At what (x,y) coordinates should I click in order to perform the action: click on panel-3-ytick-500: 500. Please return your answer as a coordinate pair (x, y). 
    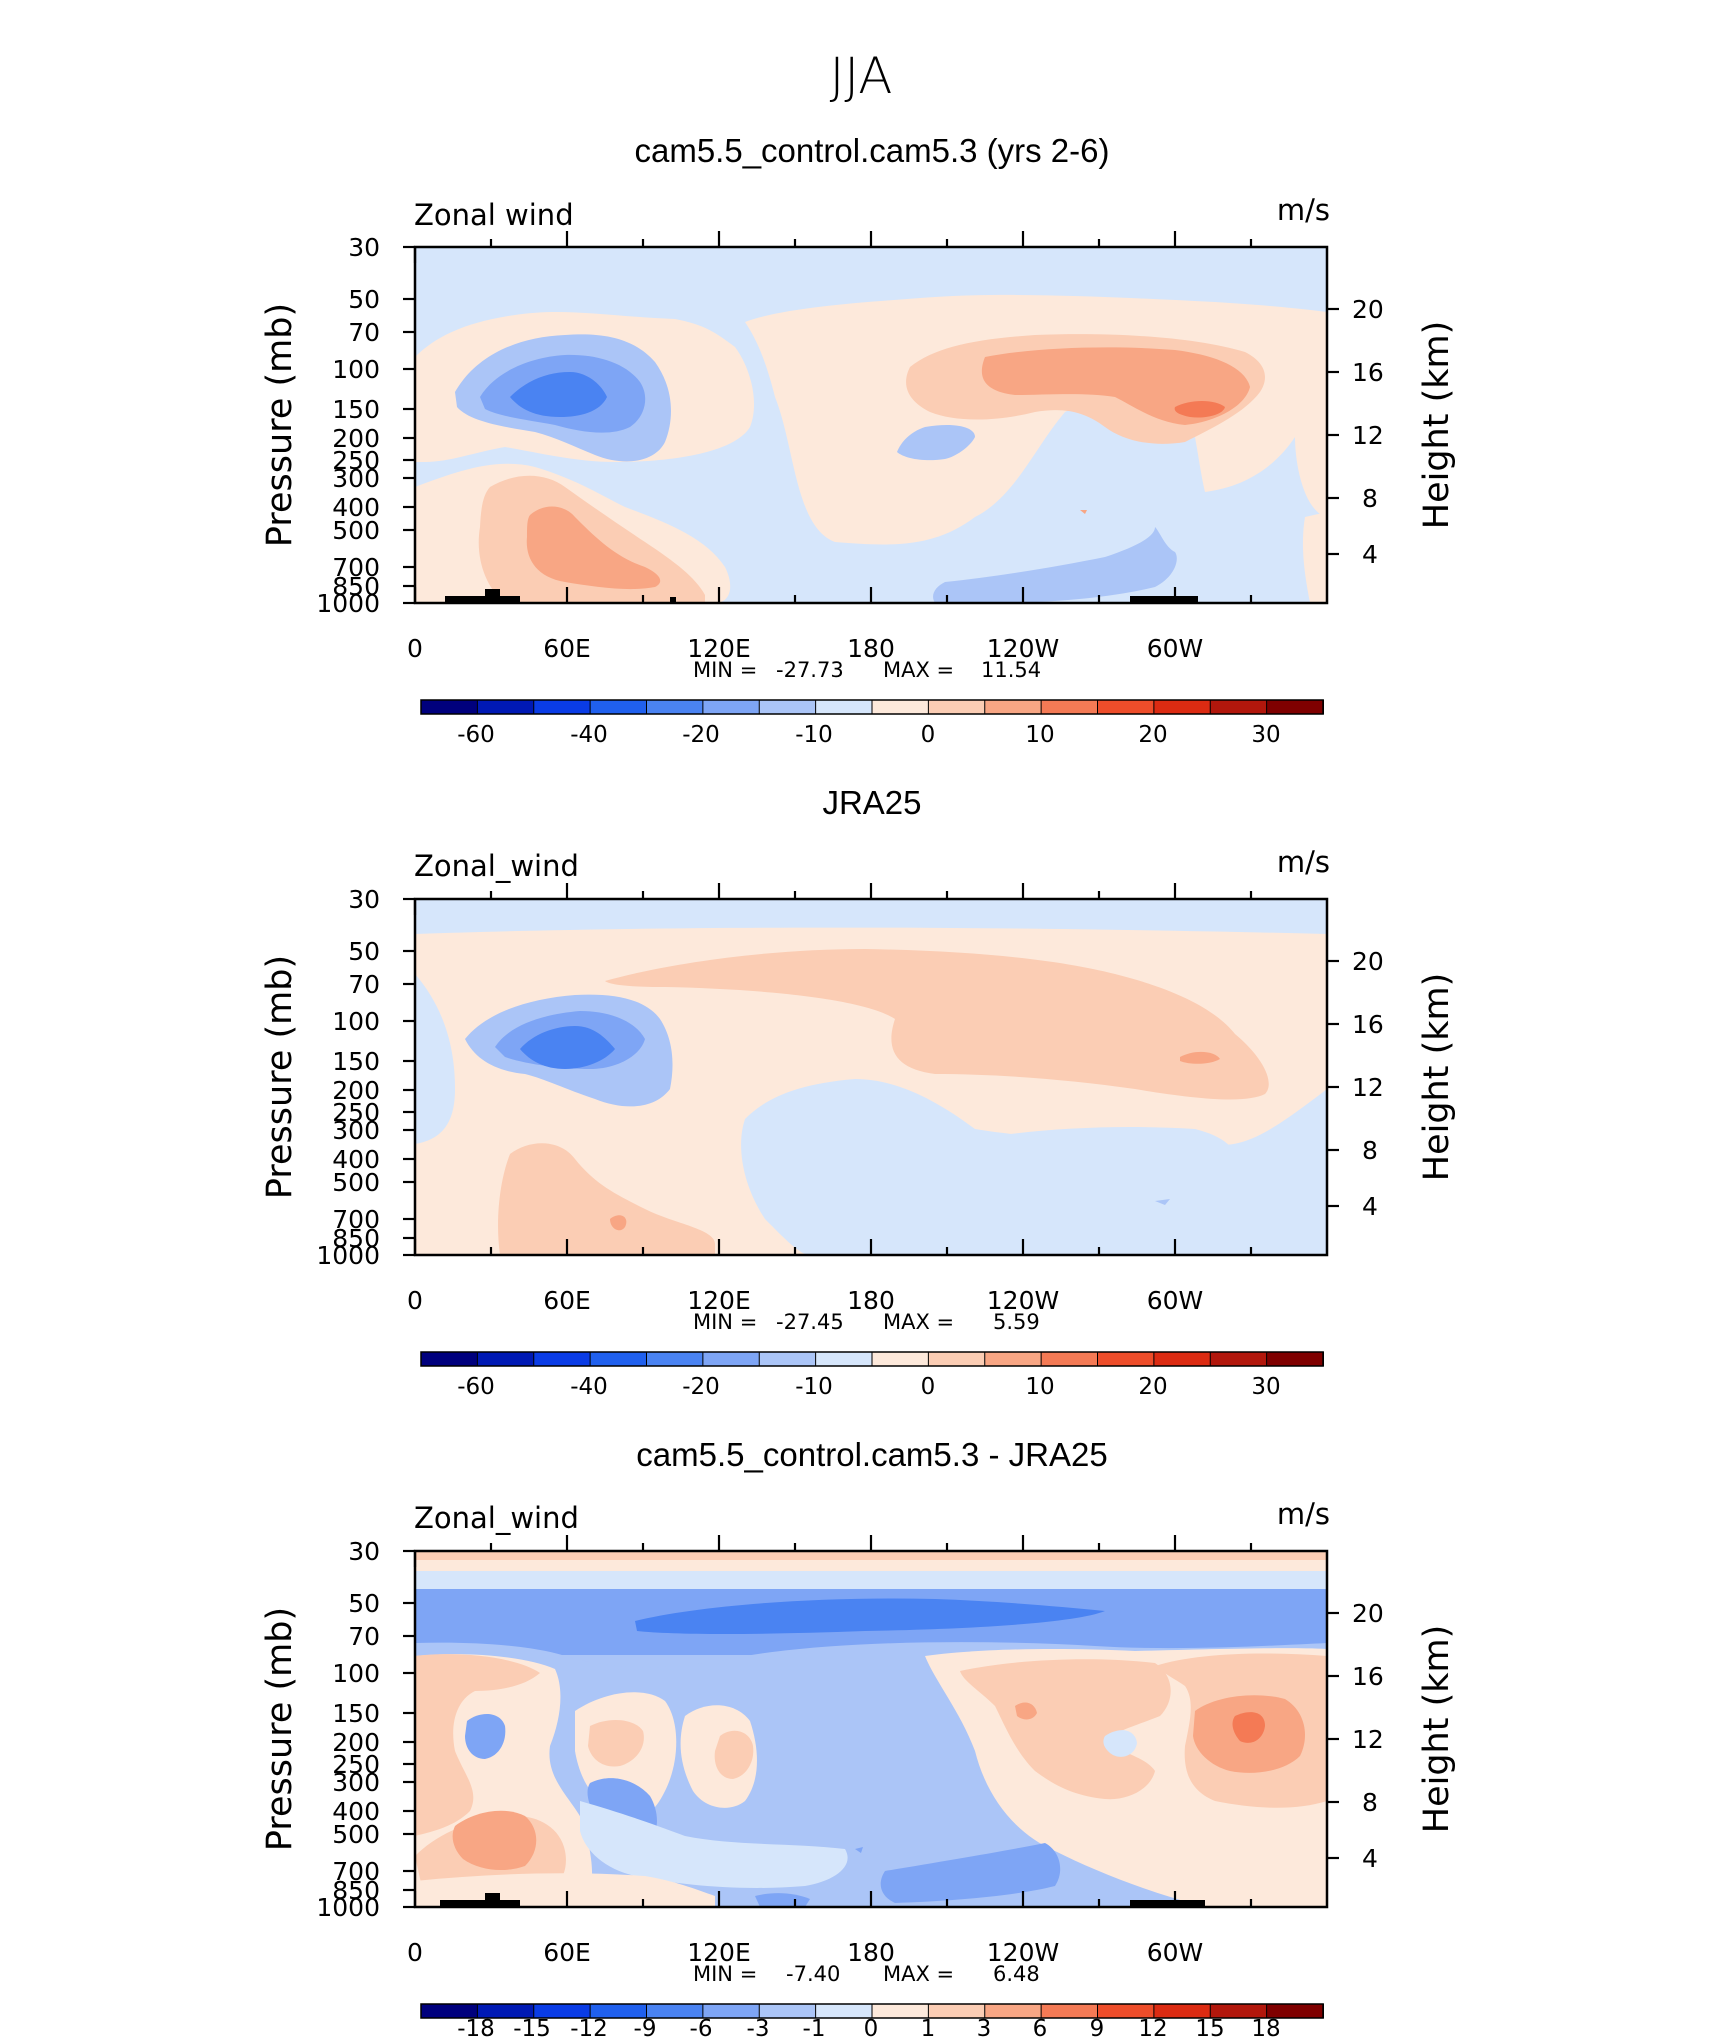
    Looking at the image, I should click on (356, 1834).